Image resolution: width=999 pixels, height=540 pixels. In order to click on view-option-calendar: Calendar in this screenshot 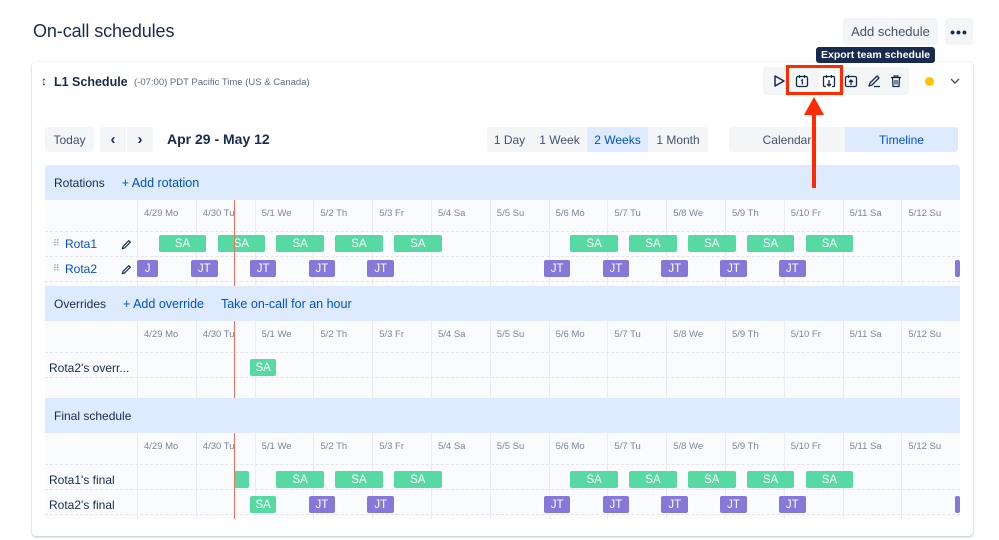, I will do `click(787, 139)`.